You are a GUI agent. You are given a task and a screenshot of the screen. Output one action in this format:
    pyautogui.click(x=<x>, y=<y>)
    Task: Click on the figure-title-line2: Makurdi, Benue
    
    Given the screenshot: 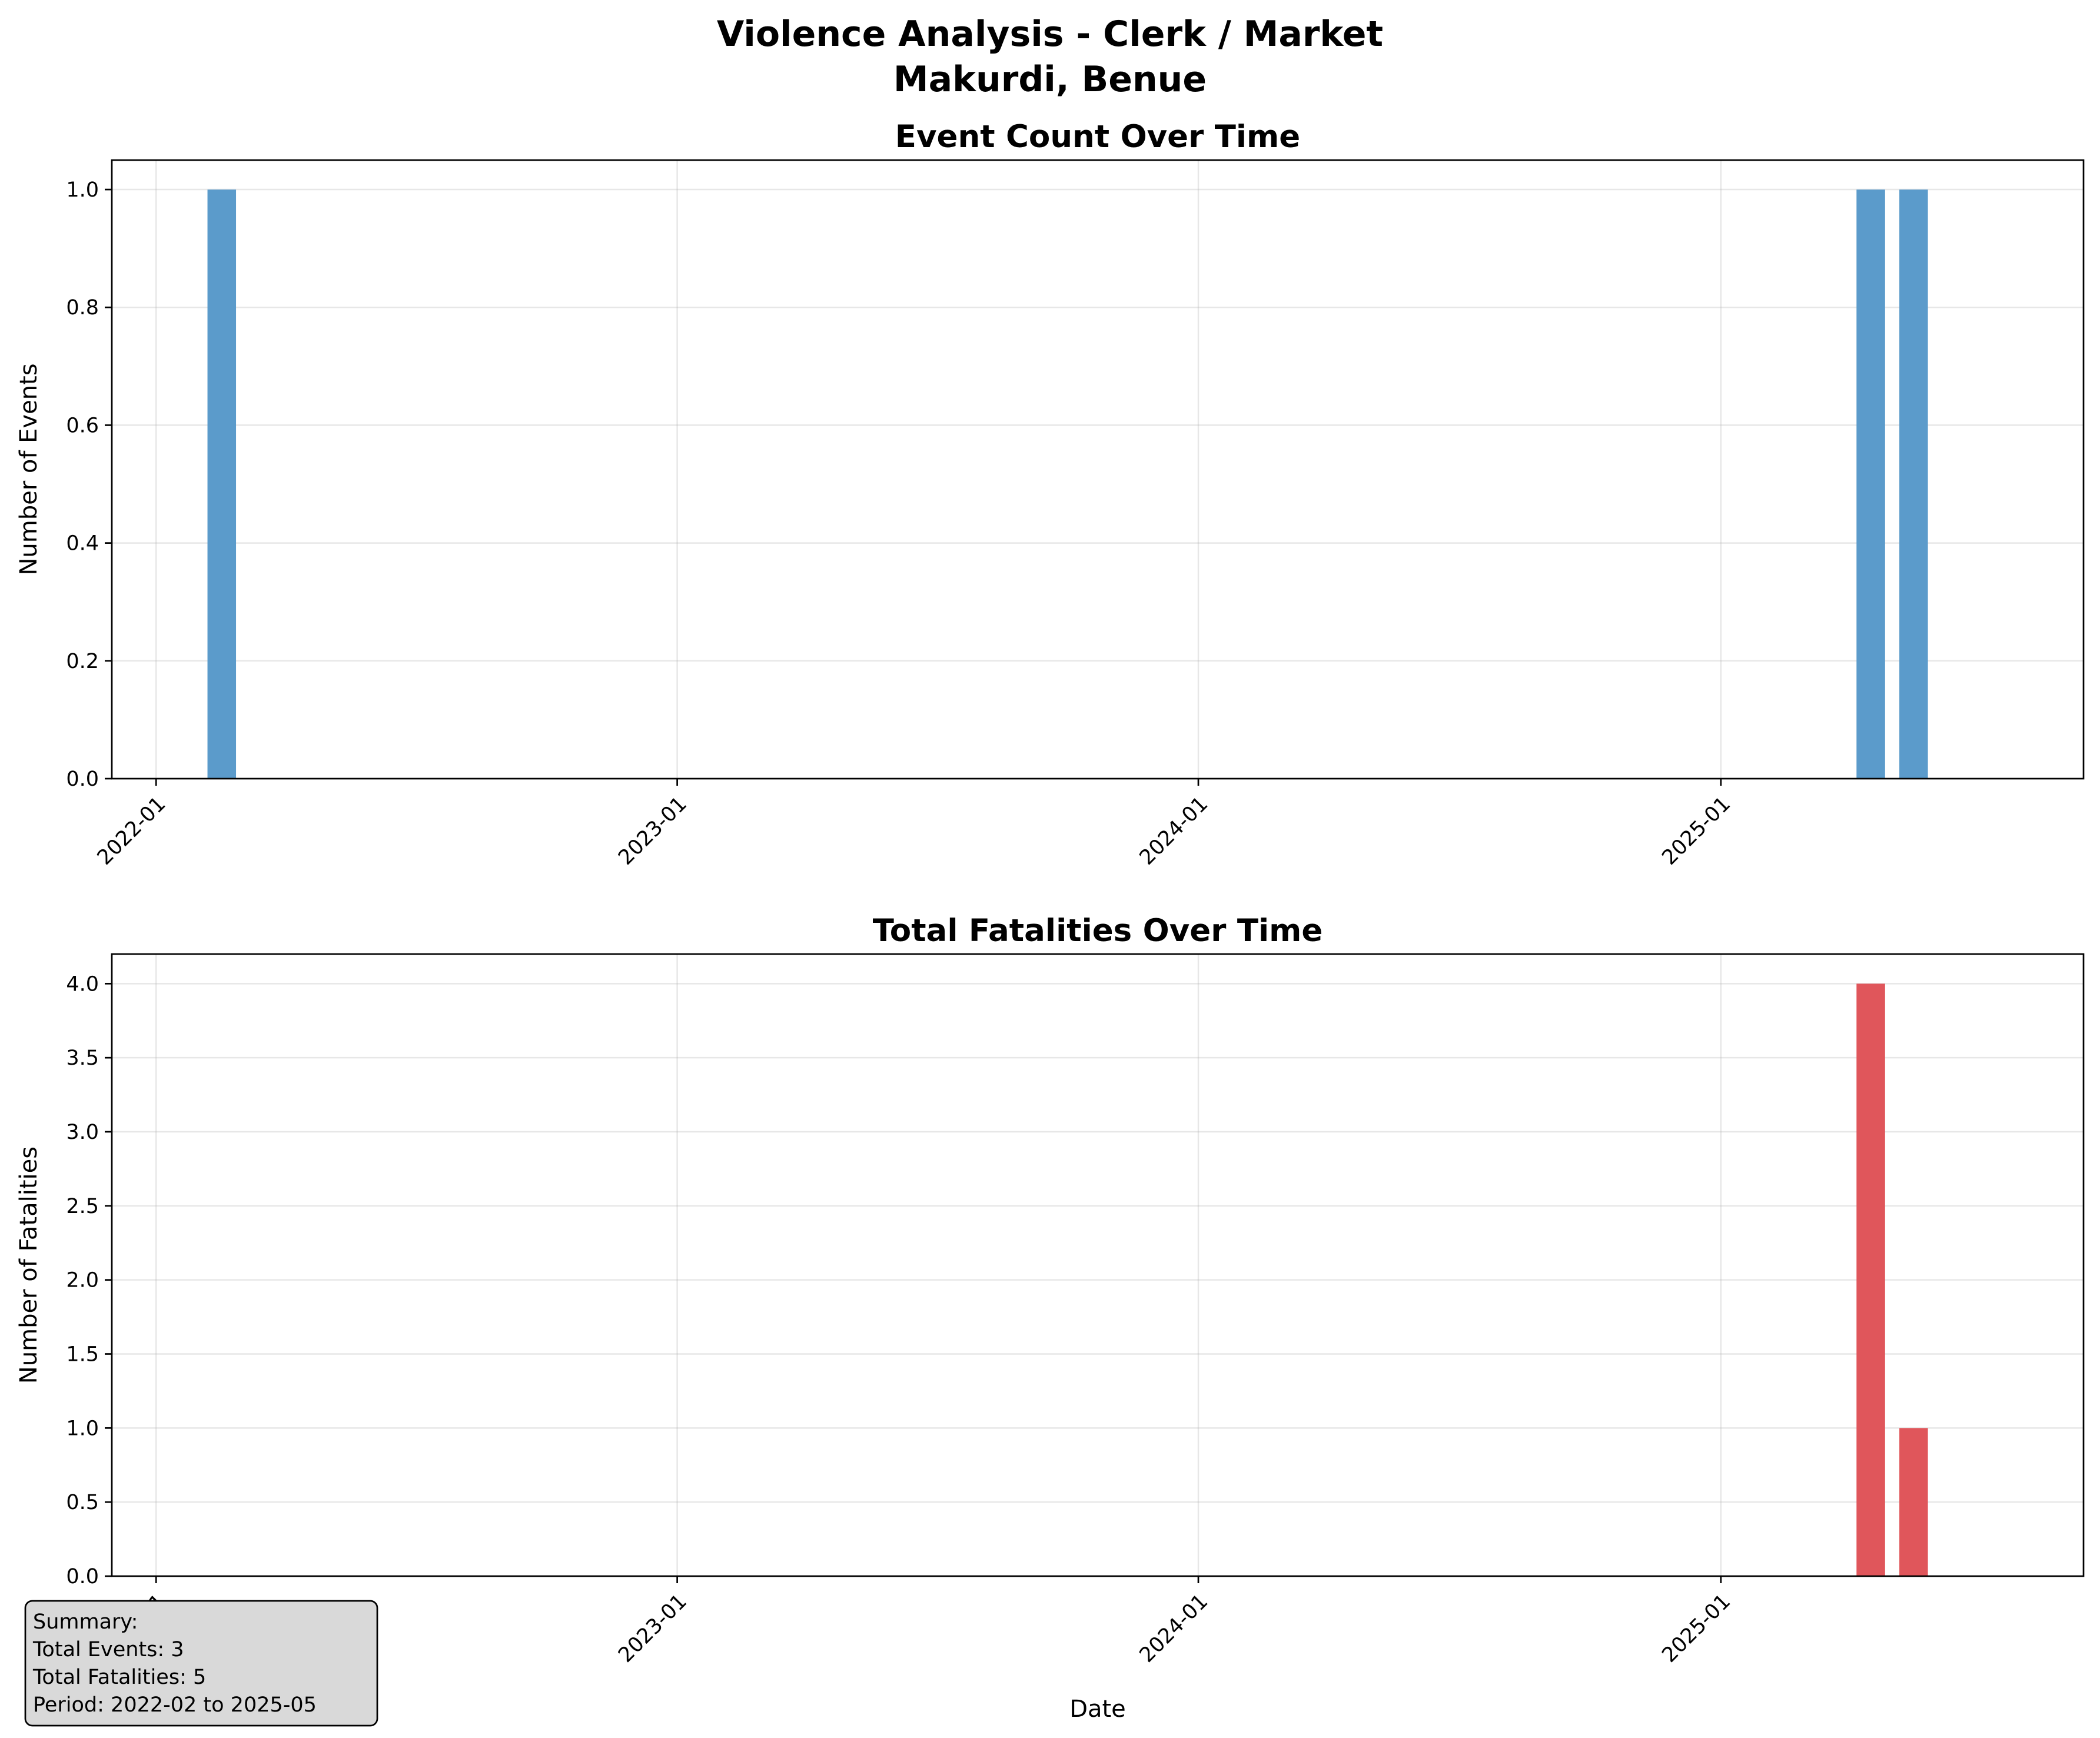 What is the action you would take?
    pyautogui.click(x=1050, y=79)
    